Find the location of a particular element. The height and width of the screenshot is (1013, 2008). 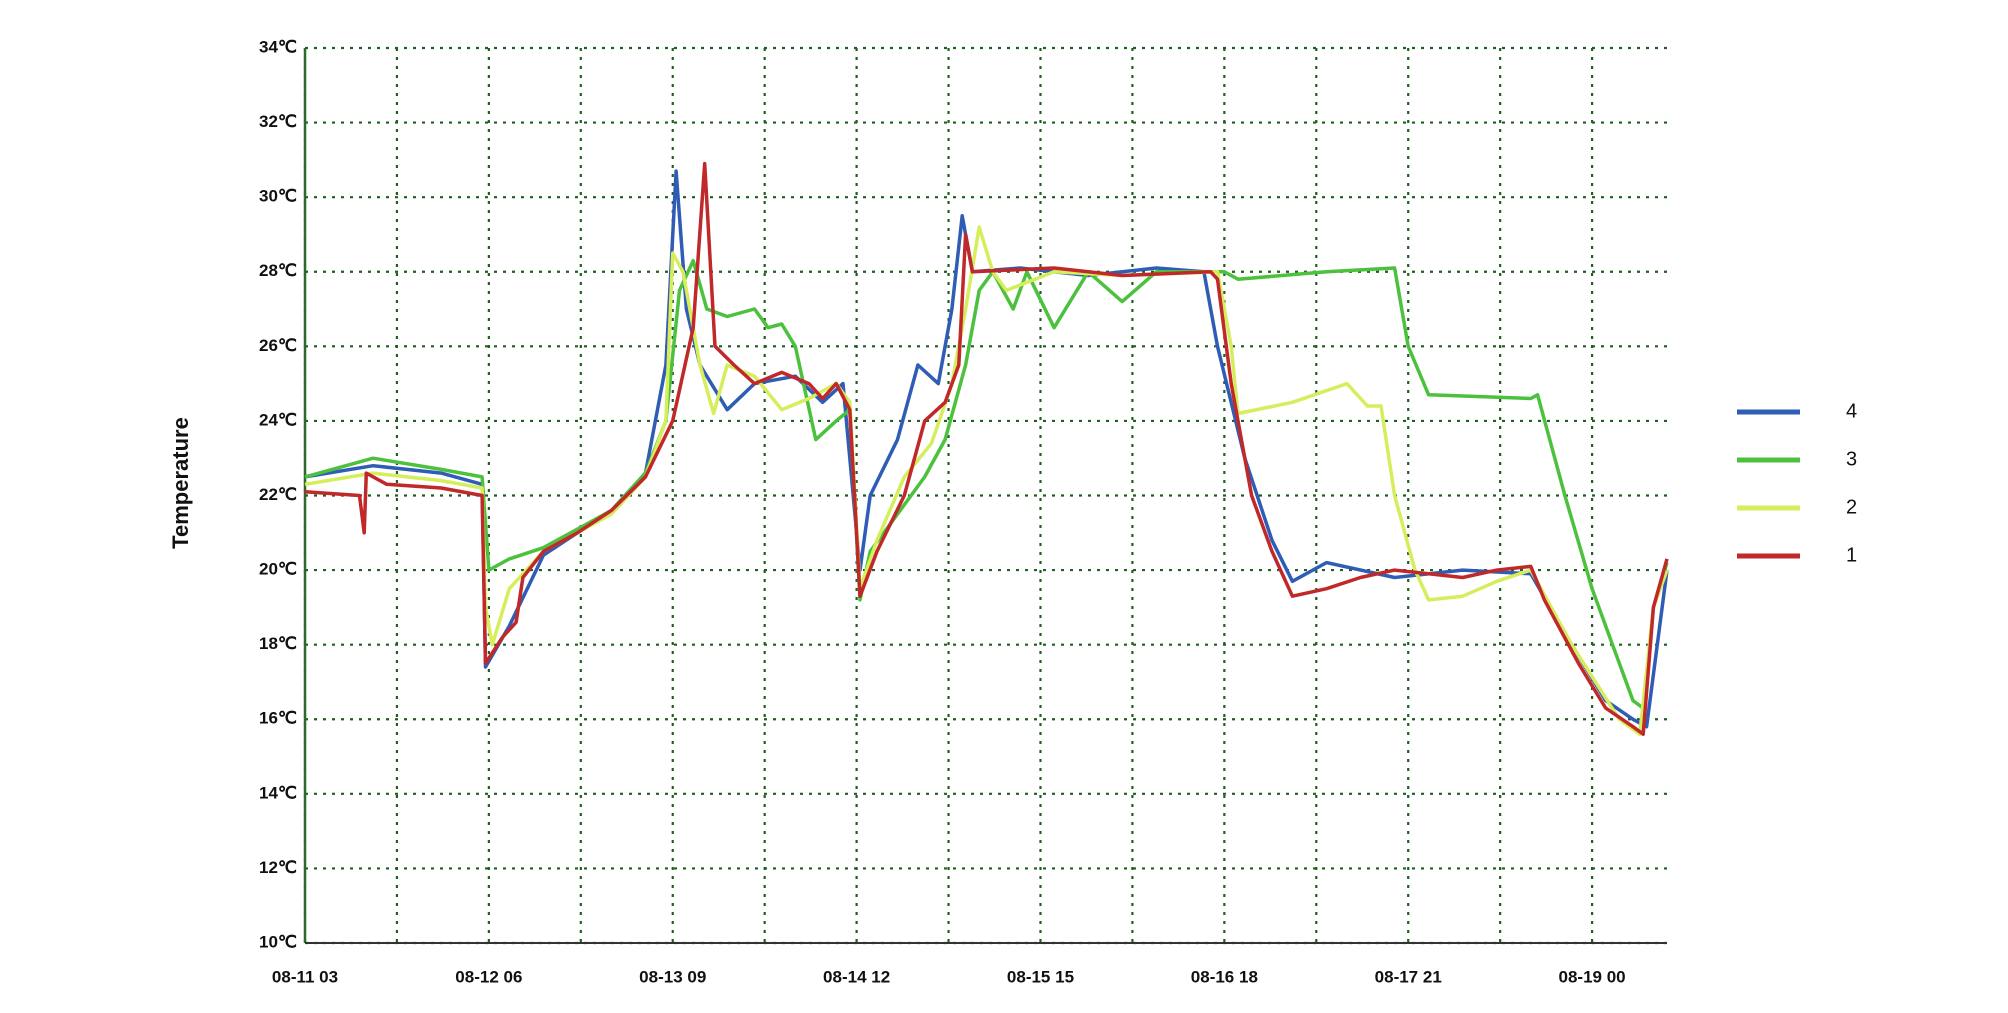

x-tick-label: 08-13 09 is located at coordinates (672, 976).